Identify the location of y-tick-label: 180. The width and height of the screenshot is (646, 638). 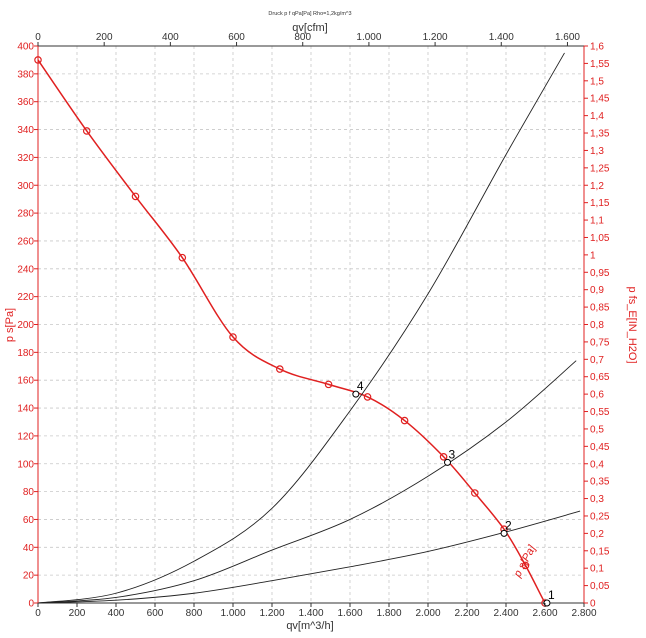
(25, 353).